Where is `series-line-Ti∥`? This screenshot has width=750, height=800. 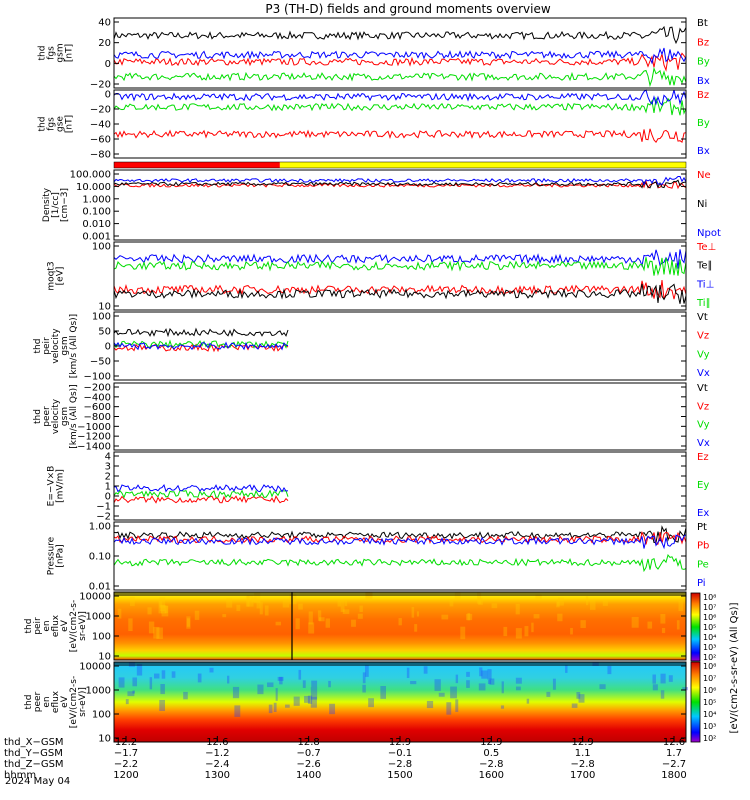
series-line-Ti∥ is located at coordinates (400, 267).